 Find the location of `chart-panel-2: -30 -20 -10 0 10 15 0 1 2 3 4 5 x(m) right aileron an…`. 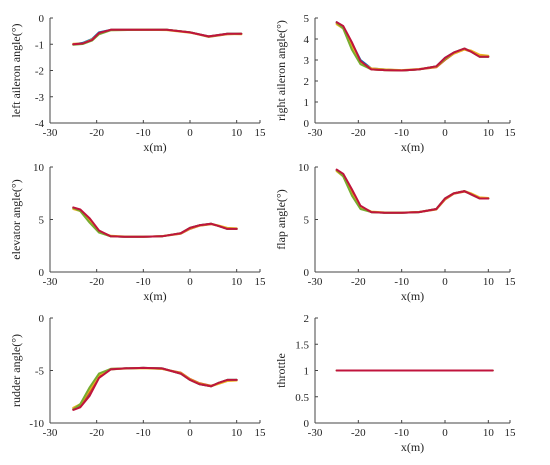

chart-panel-2: -30 -20 -10 0 10 15 0 1 2 3 4 5 x(m) right aileron an… is located at coordinates (395, 83).